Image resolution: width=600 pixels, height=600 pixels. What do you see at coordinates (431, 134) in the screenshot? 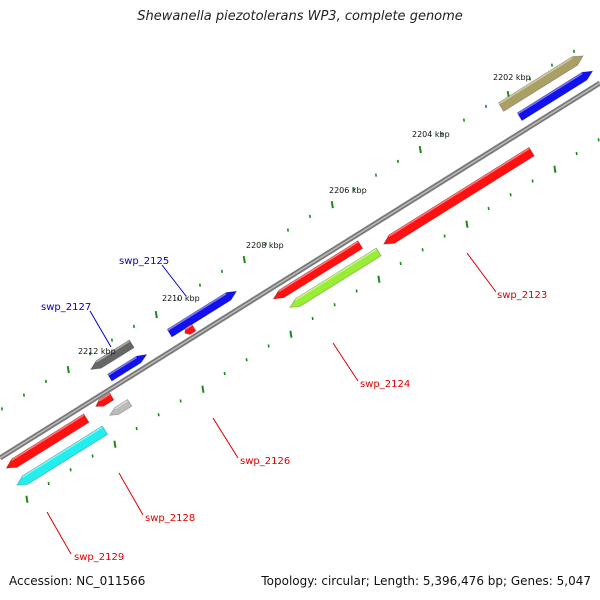
I see `axis-label-2204: 2204 kbp` at bounding box center [431, 134].